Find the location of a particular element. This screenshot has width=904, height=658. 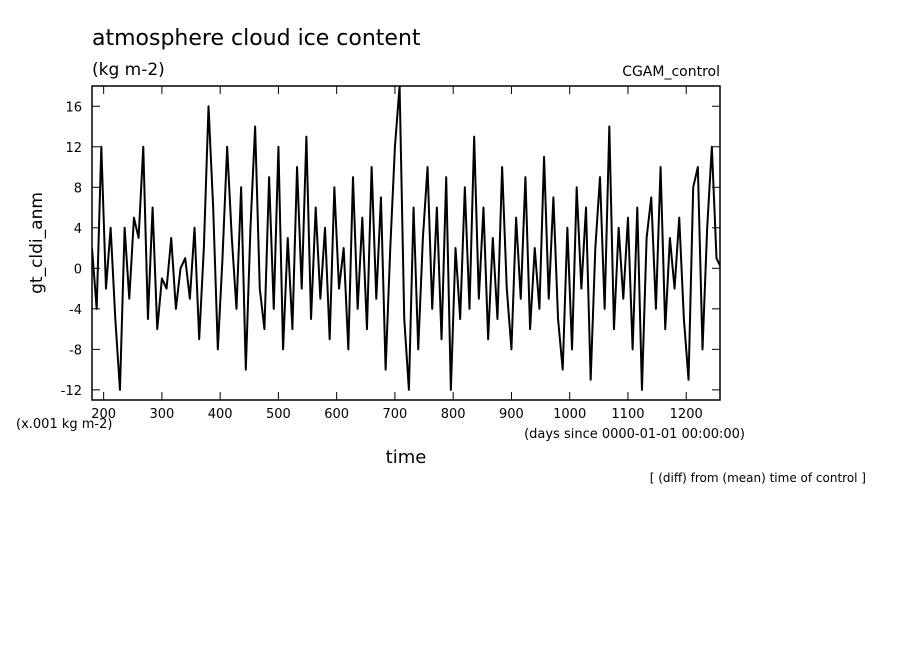

x-tick-label: 300 is located at coordinates (161, 414).